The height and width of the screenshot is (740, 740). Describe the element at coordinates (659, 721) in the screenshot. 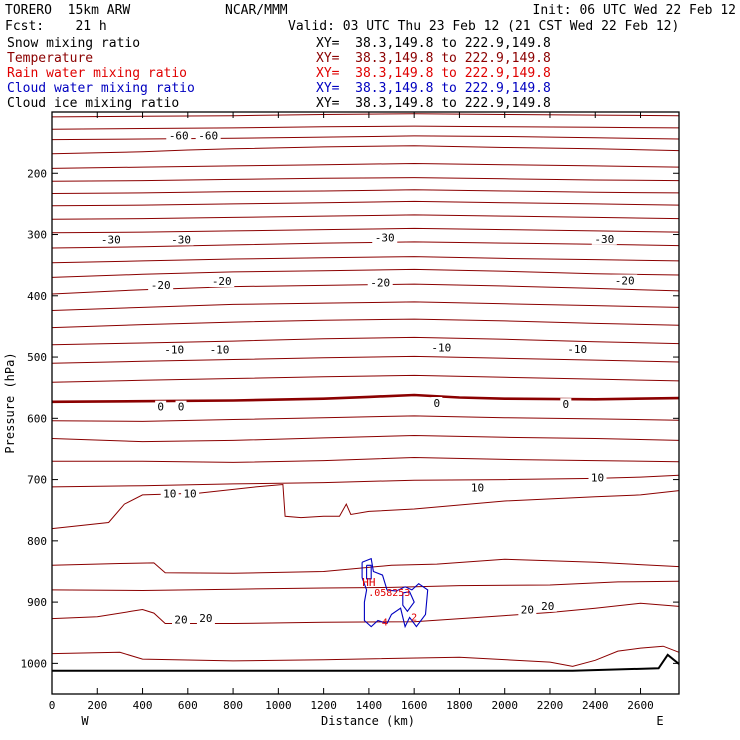

I see `east-label: E` at that location.